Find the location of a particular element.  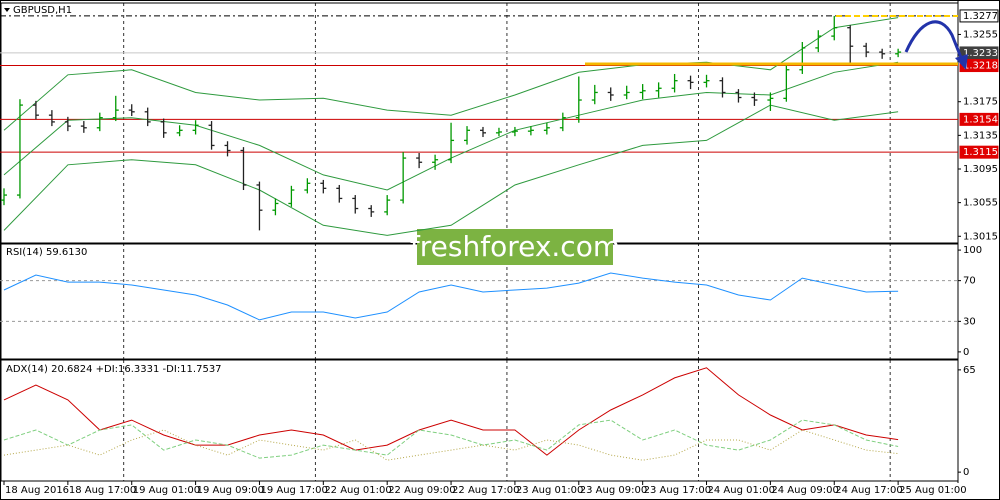

y-tick-label: 1.3255 is located at coordinates (980, 34).